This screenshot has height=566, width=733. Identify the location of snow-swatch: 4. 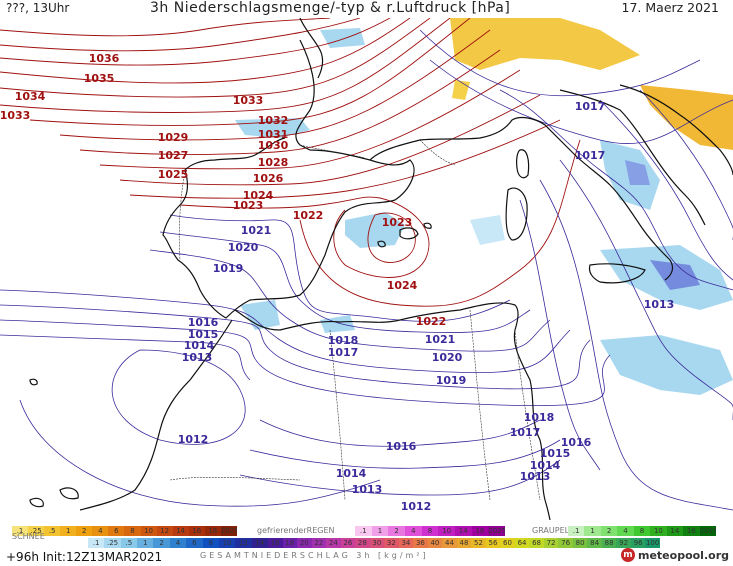
(178, 543).